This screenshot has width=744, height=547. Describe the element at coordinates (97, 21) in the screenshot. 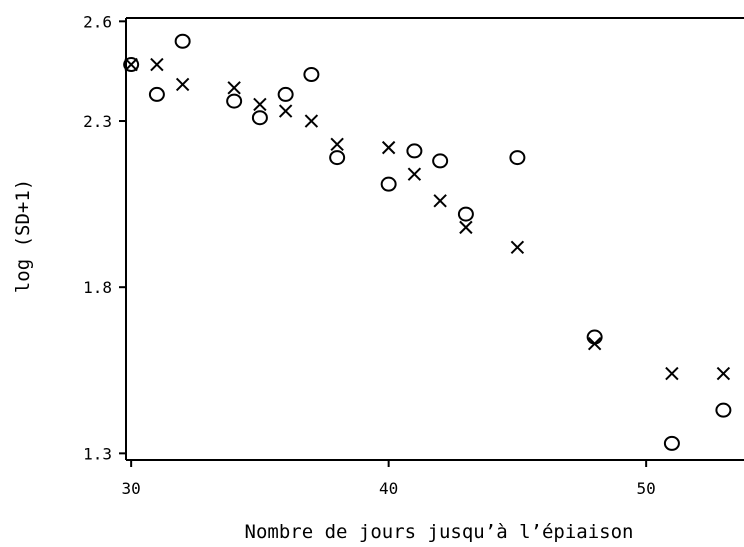

I see `y-tick-label: 2.6` at that location.